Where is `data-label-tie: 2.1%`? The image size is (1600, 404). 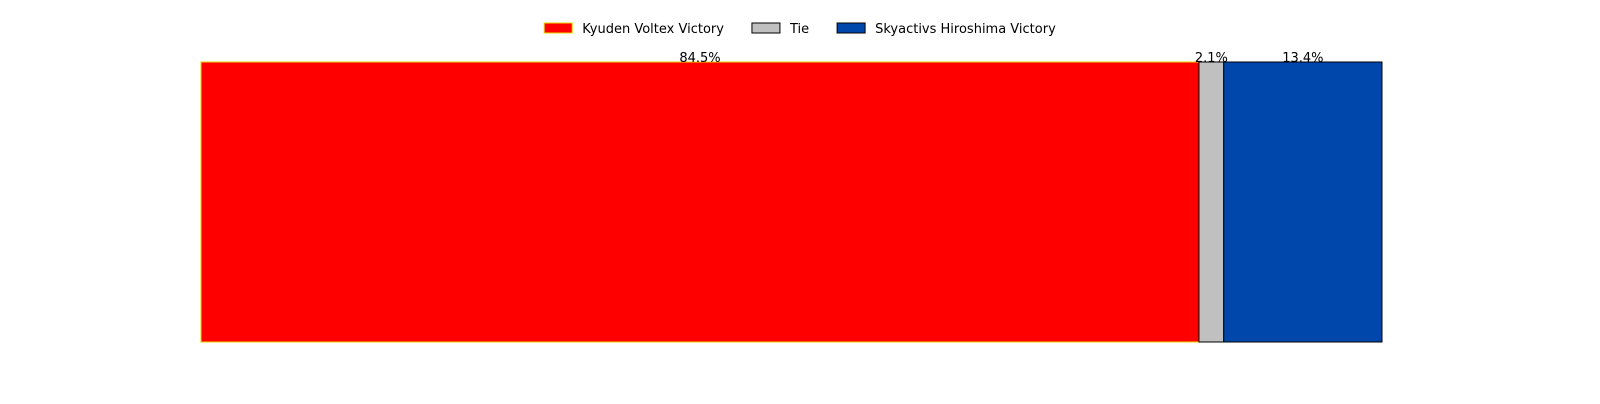 data-label-tie: 2.1% is located at coordinates (1211, 58).